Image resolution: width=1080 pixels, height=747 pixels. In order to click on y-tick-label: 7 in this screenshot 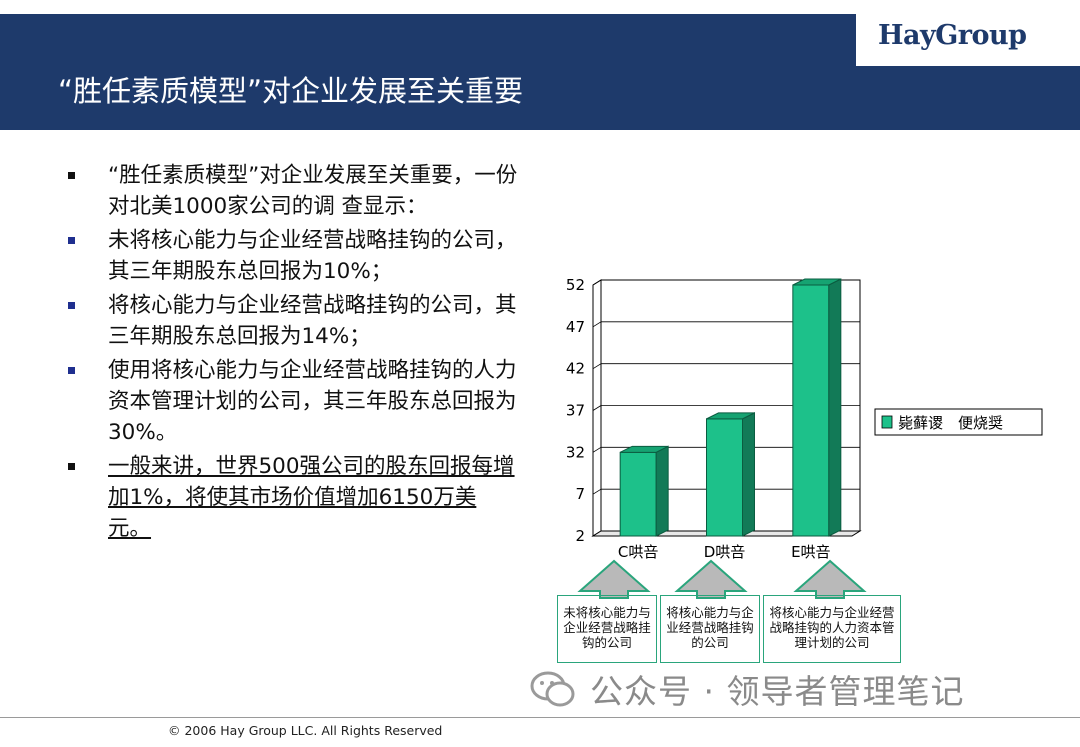, I will do `click(580, 494)`.